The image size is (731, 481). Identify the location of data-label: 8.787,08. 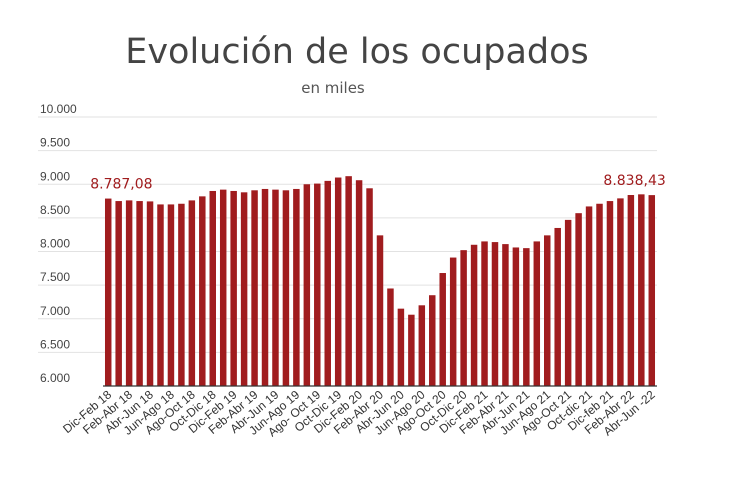
(121, 185).